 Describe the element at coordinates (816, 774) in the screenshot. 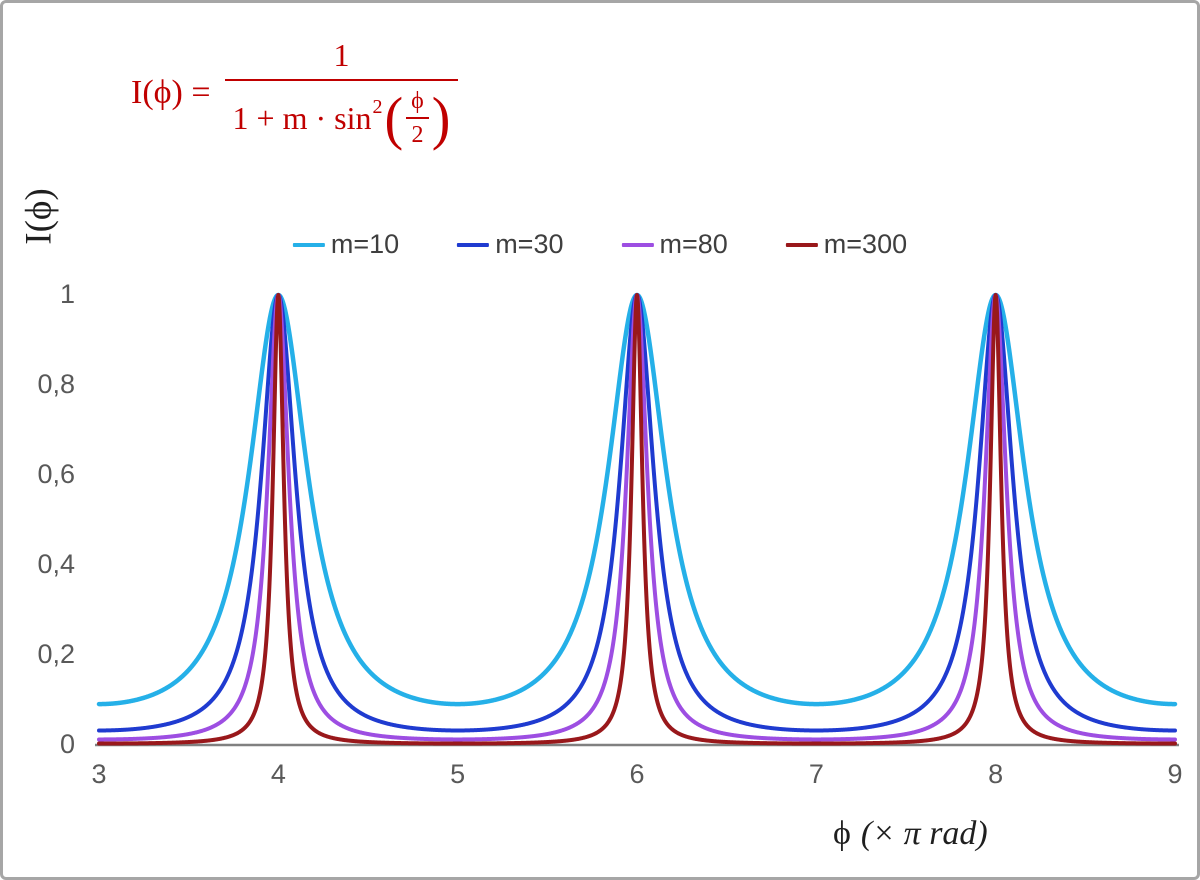

I see `x-tick-label-7: 7` at that location.